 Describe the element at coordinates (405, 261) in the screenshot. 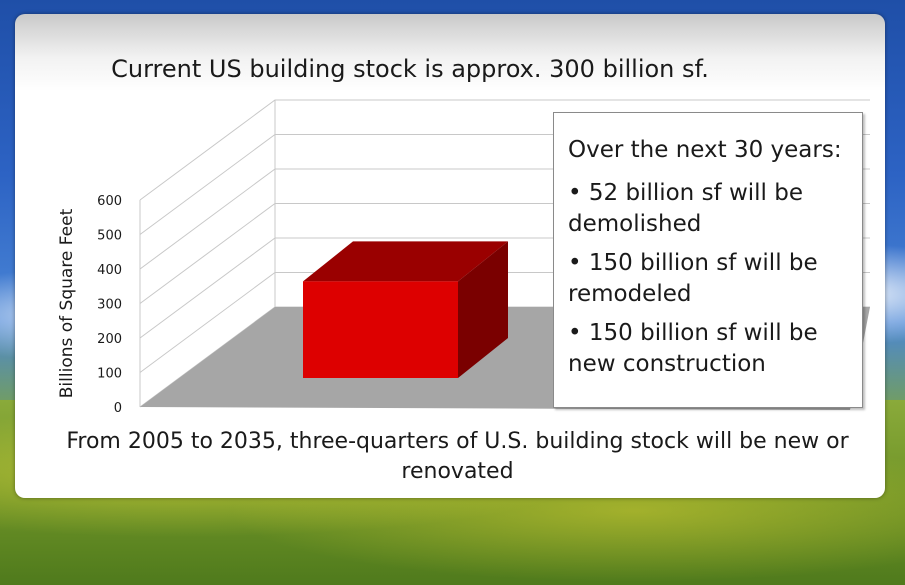

I see `bar-top-face` at that location.